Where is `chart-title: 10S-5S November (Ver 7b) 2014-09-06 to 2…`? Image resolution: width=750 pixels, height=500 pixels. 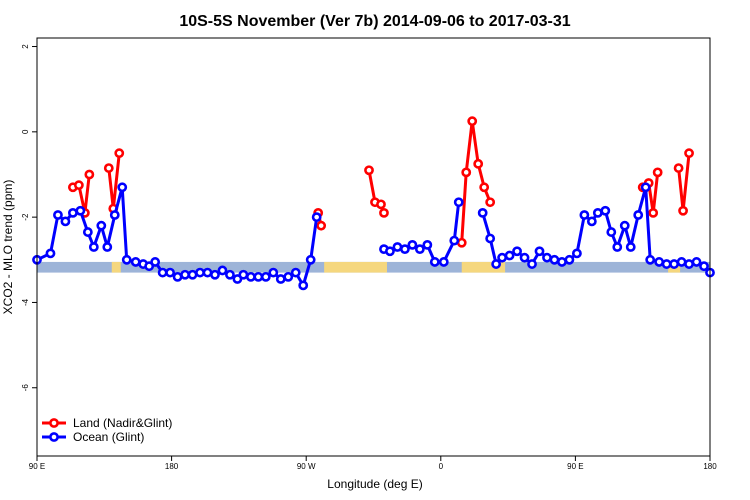 chart-title: 10S-5S November (Ver 7b) 2014-09-06 to 2… is located at coordinates (374, 21).